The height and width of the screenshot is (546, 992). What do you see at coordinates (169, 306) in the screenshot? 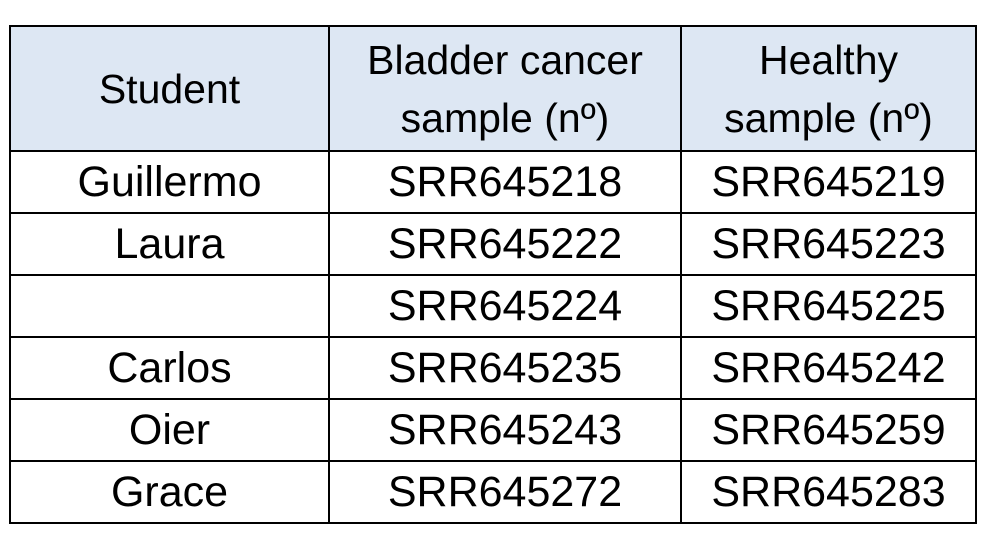
I see `cell-student` at bounding box center [169, 306].